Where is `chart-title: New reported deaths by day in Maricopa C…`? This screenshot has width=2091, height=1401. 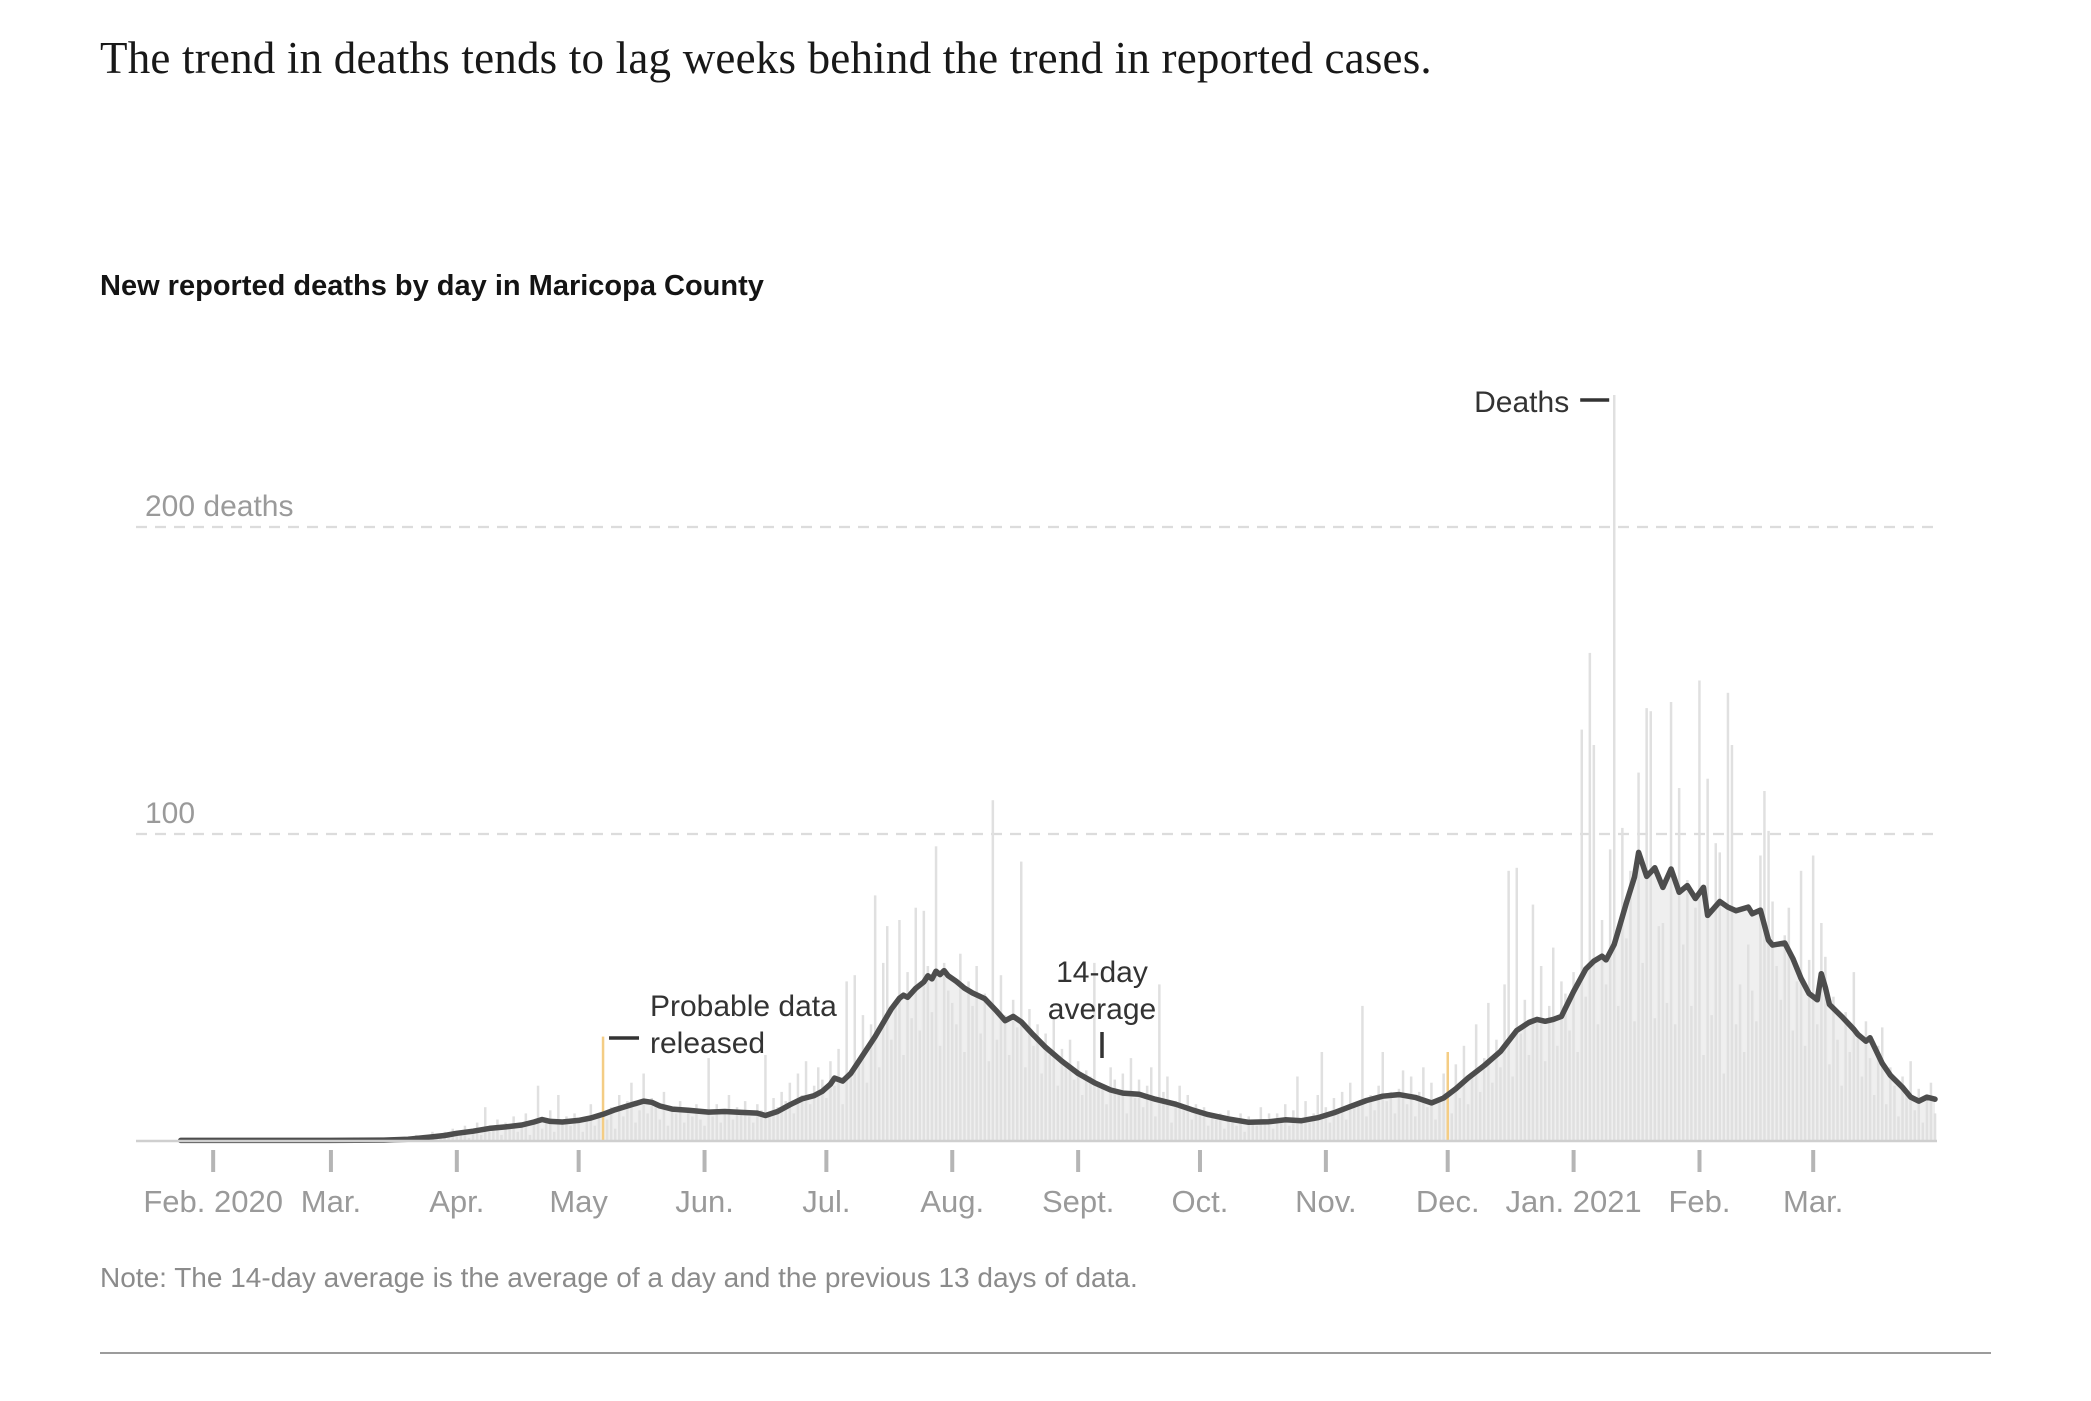
chart-title: New reported deaths by day in Maricopa C… is located at coordinates (432, 286).